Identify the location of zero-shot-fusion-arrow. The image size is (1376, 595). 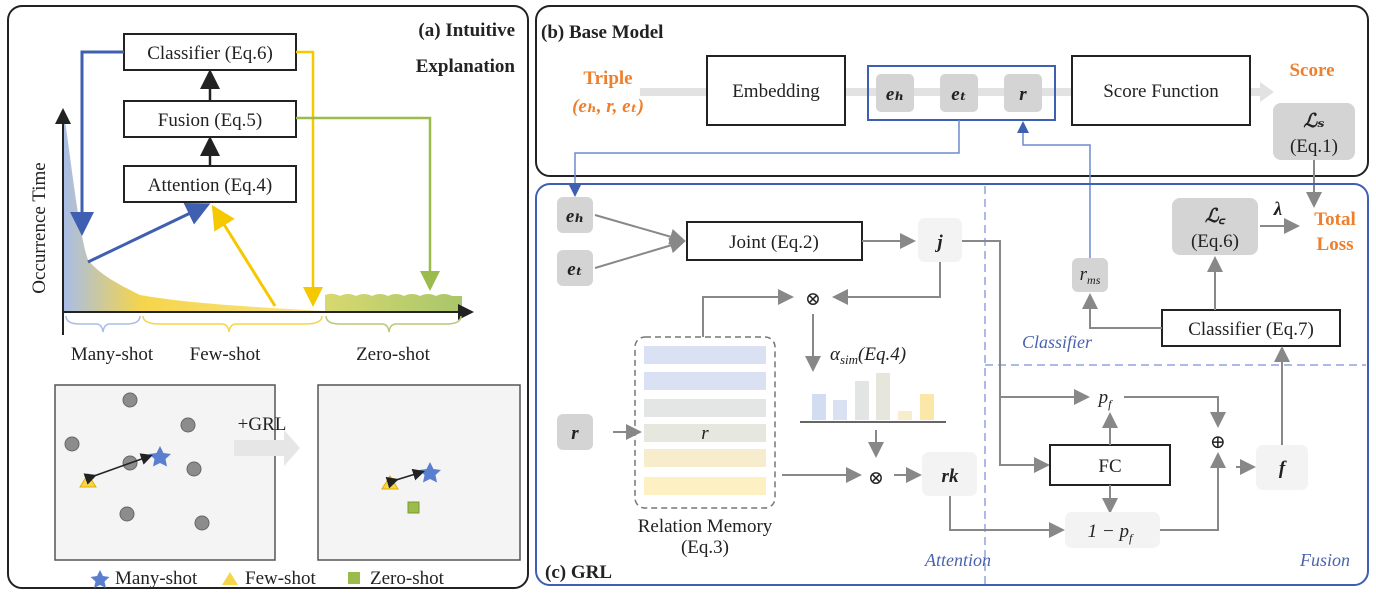
(368, 203).